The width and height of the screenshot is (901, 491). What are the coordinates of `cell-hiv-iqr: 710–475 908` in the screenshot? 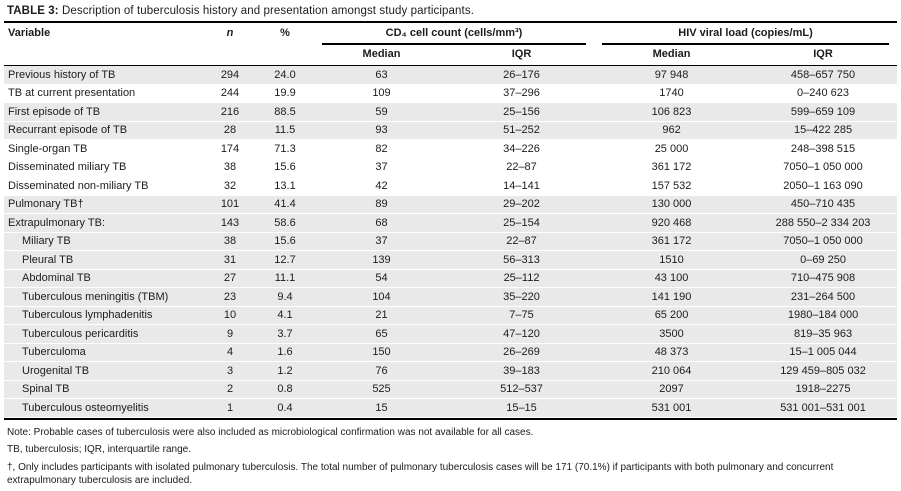 It's located at (823, 278).